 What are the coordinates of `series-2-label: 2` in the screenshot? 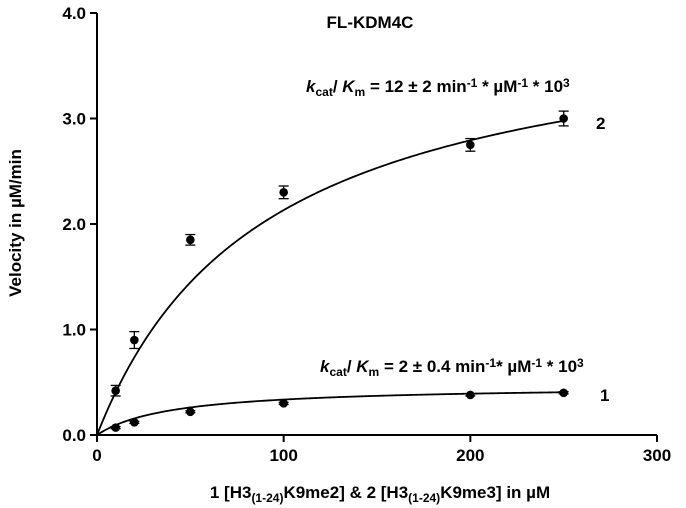 It's located at (600, 123).